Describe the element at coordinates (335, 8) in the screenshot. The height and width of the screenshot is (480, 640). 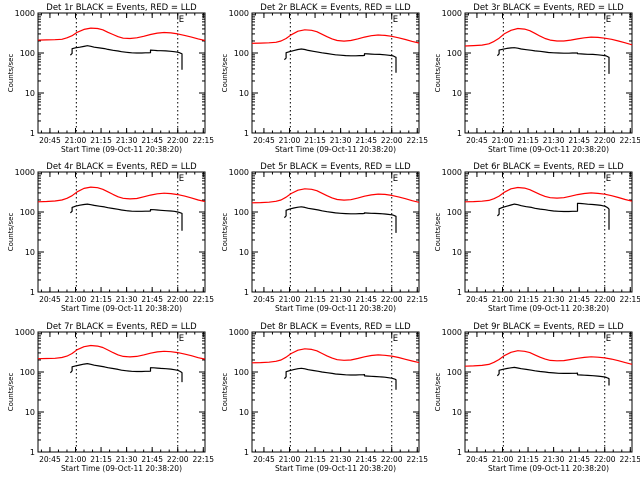
I see `panel-title: Det 2r BLACK = Events, RED = LLD` at that location.